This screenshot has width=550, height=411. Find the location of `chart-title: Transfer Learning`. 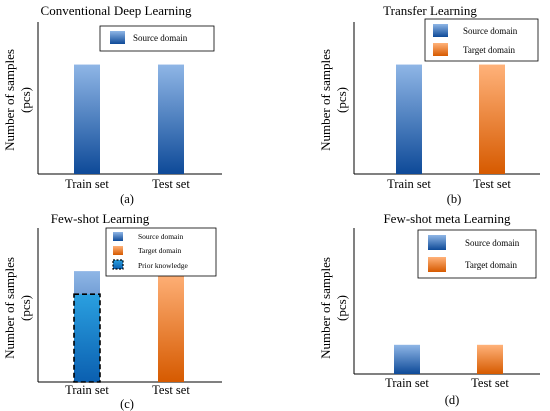

chart-title: Transfer Learning is located at coordinates (430, 10).